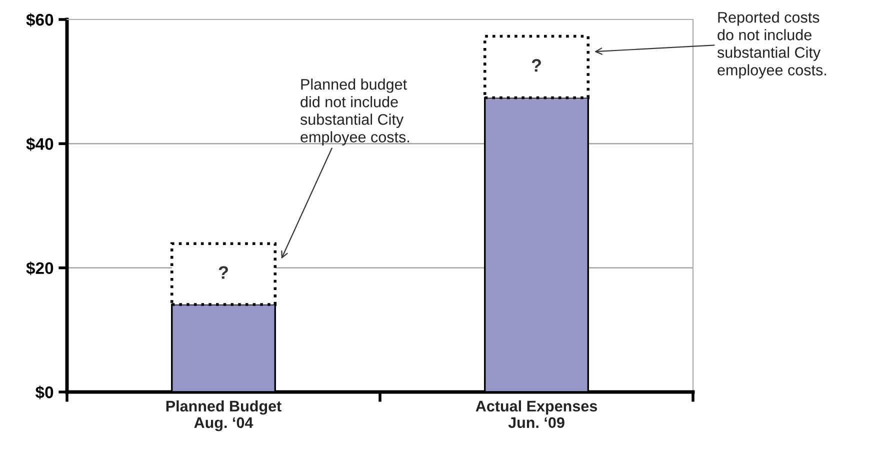 The height and width of the screenshot is (452, 878). I want to click on y-tick-label: $20, so click(40, 269).